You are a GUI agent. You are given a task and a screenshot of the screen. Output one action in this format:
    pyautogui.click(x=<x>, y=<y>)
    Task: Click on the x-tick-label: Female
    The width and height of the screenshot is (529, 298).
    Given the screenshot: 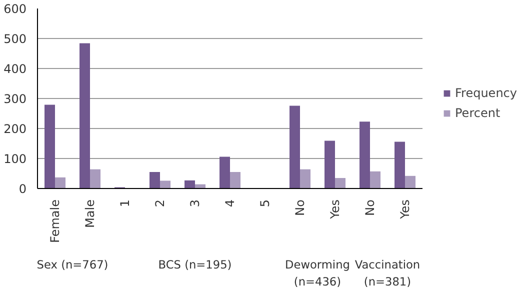 What is the action you would take?
    pyautogui.click(x=55, y=221)
    